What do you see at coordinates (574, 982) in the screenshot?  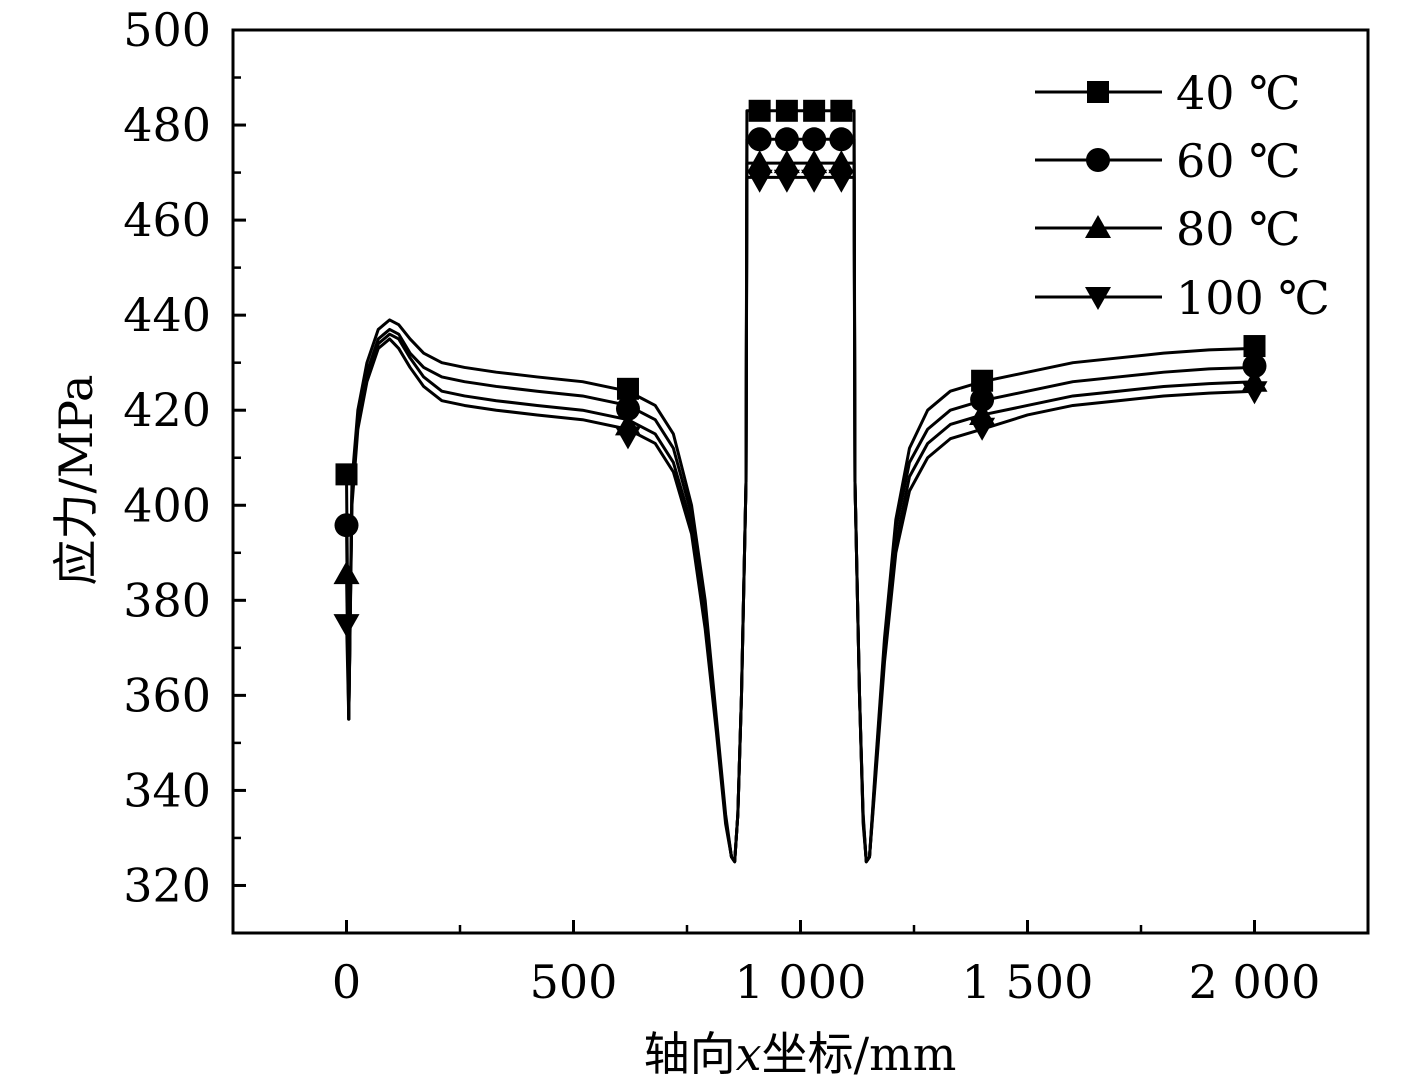 I see `x-tick-label: 500` at bounding box center [574, 982].